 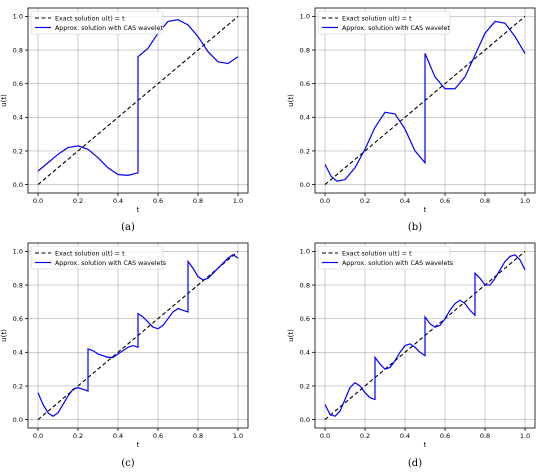 I want to click on caption-b: (b), so click(x=415, y=227).